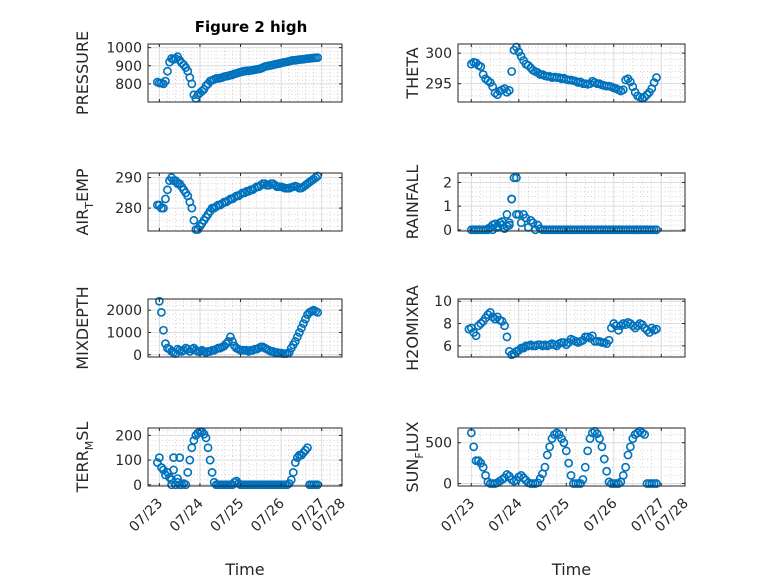 Image resolution: width=778 pixels, height=583 pixels. I want to click on figure-title: Figure 2 high, so click(251, 27).